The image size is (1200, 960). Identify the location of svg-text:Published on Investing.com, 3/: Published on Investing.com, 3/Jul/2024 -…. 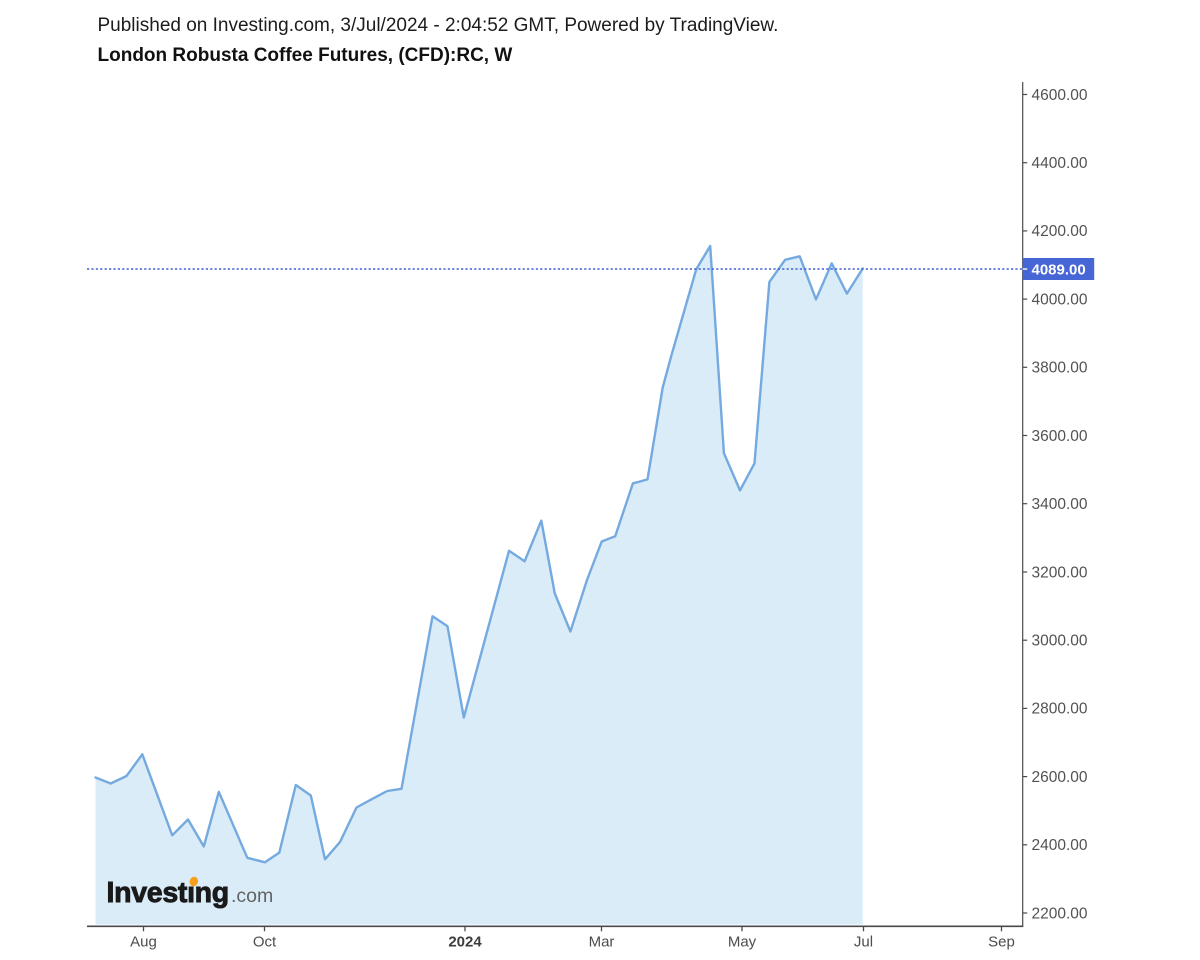
(438, 25).